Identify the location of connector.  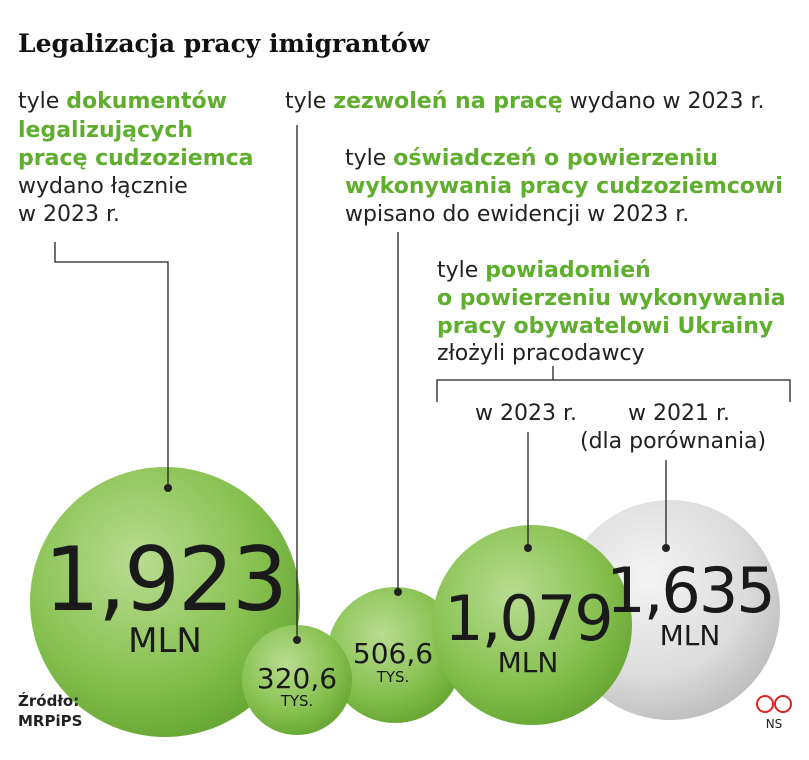
(111, 365).